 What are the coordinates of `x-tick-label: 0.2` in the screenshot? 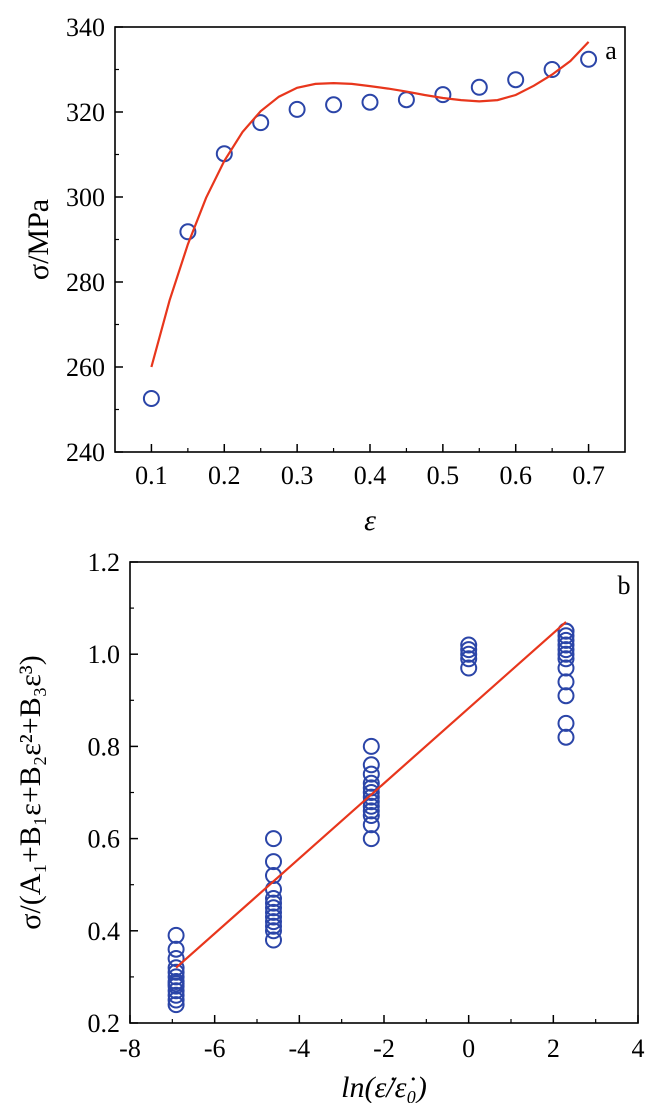 It's located at (224, 475).